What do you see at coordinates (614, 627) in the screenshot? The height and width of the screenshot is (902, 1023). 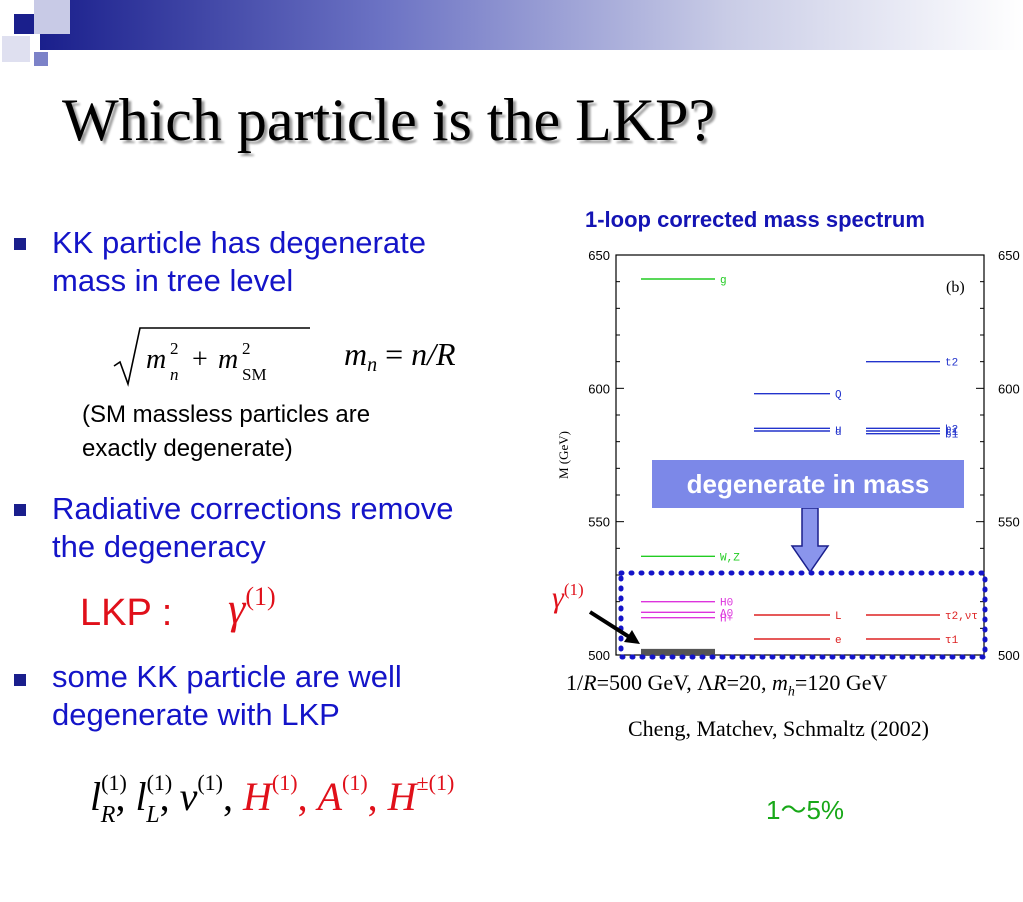 I see `pointer-arrow-icon` at bounding box center [614, 627].